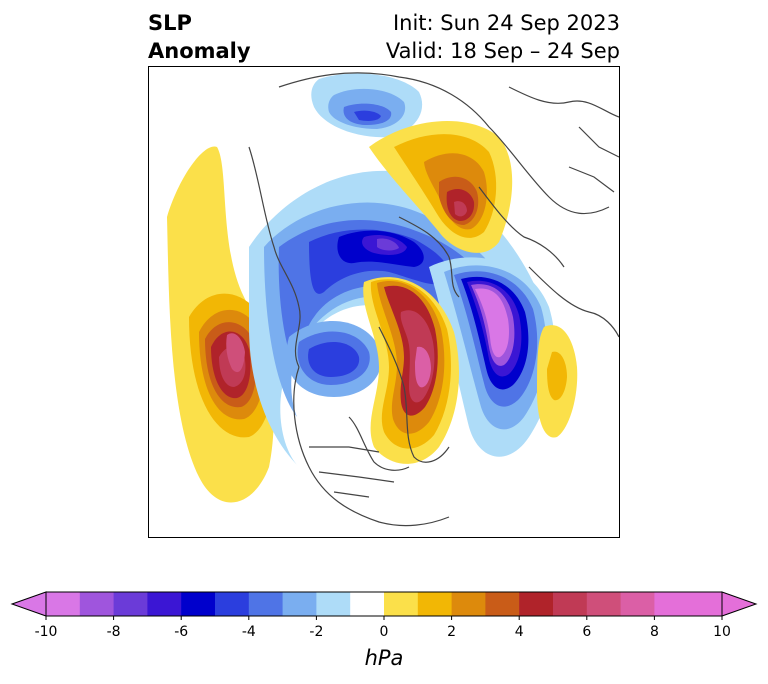 Image resolution: width=768 pixels, height=684 pixels. Describe the element at coordinates (654, 632) in the screenshot. I see `colorbar-tick-label: 8` at that location.